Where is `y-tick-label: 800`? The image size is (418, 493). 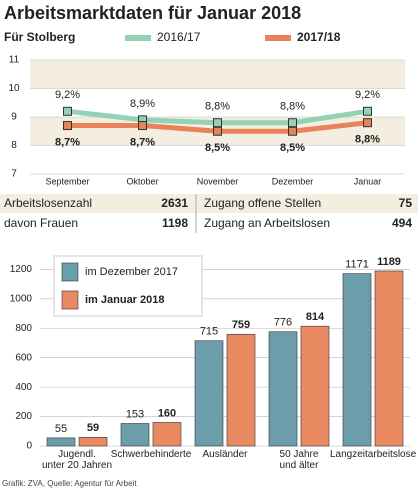
y-tick-label: 800 is located at coordinates (23, 328).